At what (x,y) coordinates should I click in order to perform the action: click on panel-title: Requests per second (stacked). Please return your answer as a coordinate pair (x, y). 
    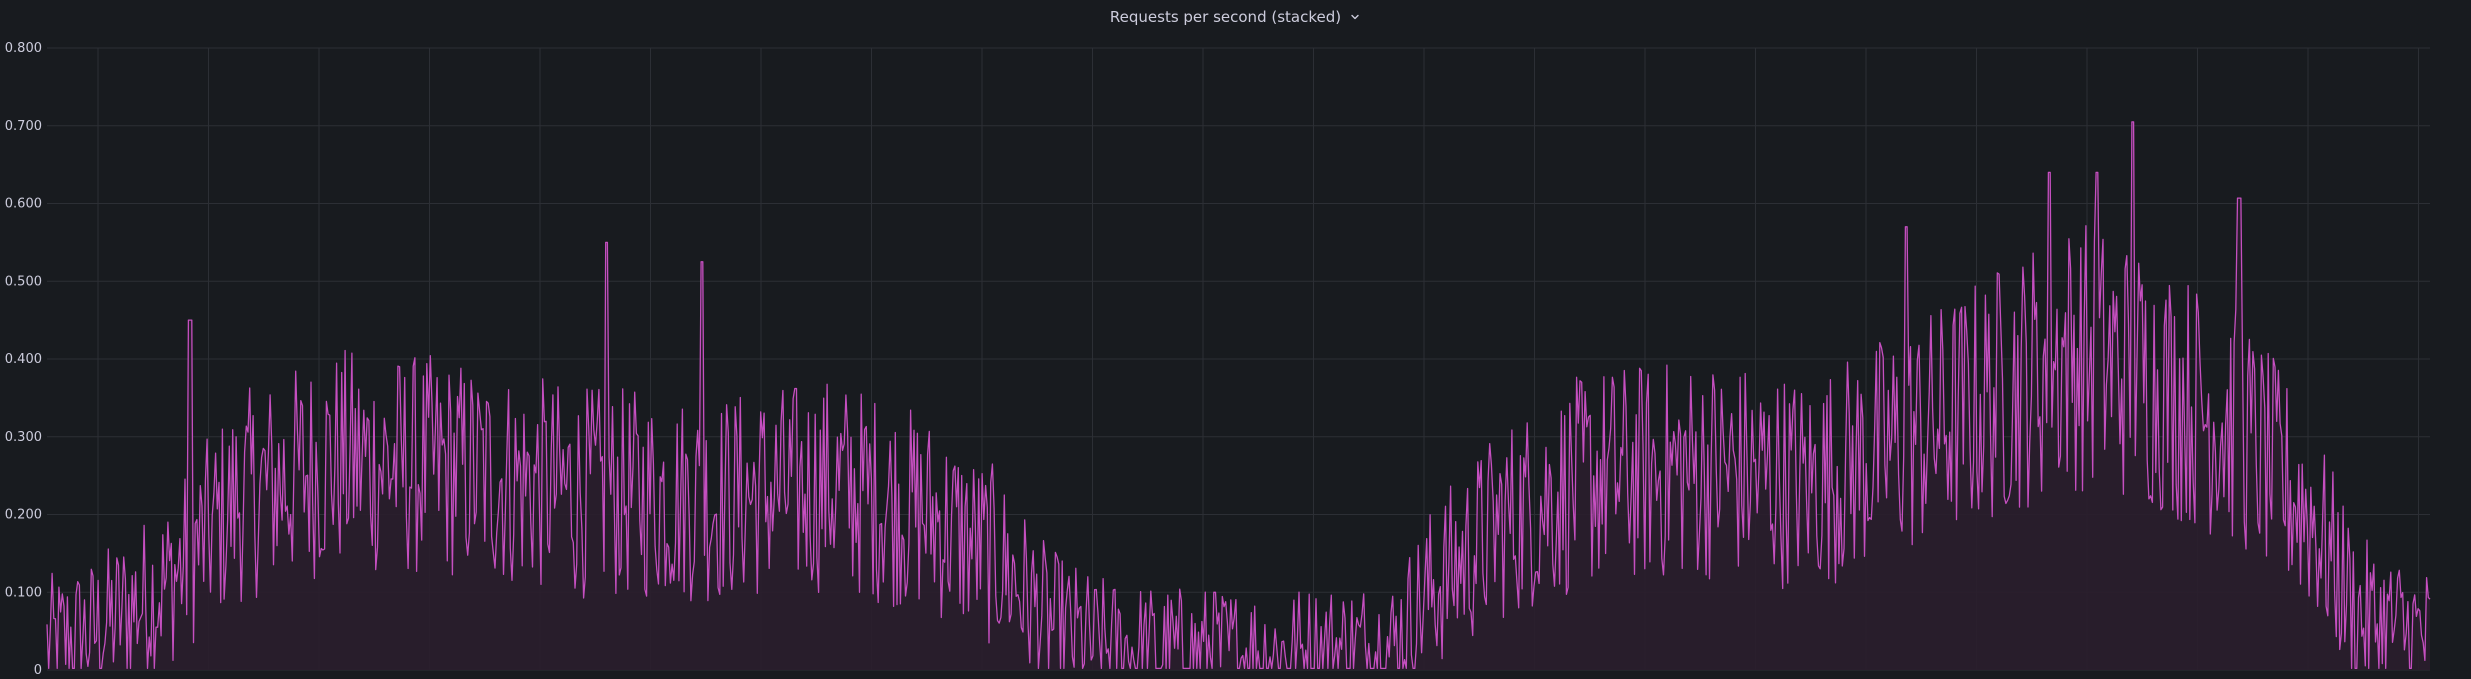
    Looking at the image, I should click on (1225, 17).